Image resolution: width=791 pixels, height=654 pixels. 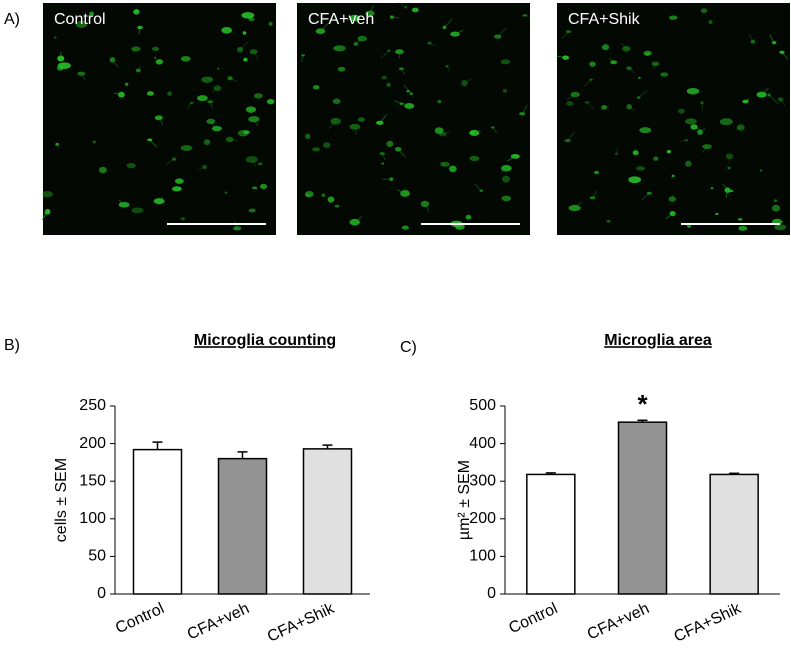 What do you see at coordinates (618, 621) in the screenshot?
I see `x-tick-label: CFA+veh` at bounding box center [618, 621].